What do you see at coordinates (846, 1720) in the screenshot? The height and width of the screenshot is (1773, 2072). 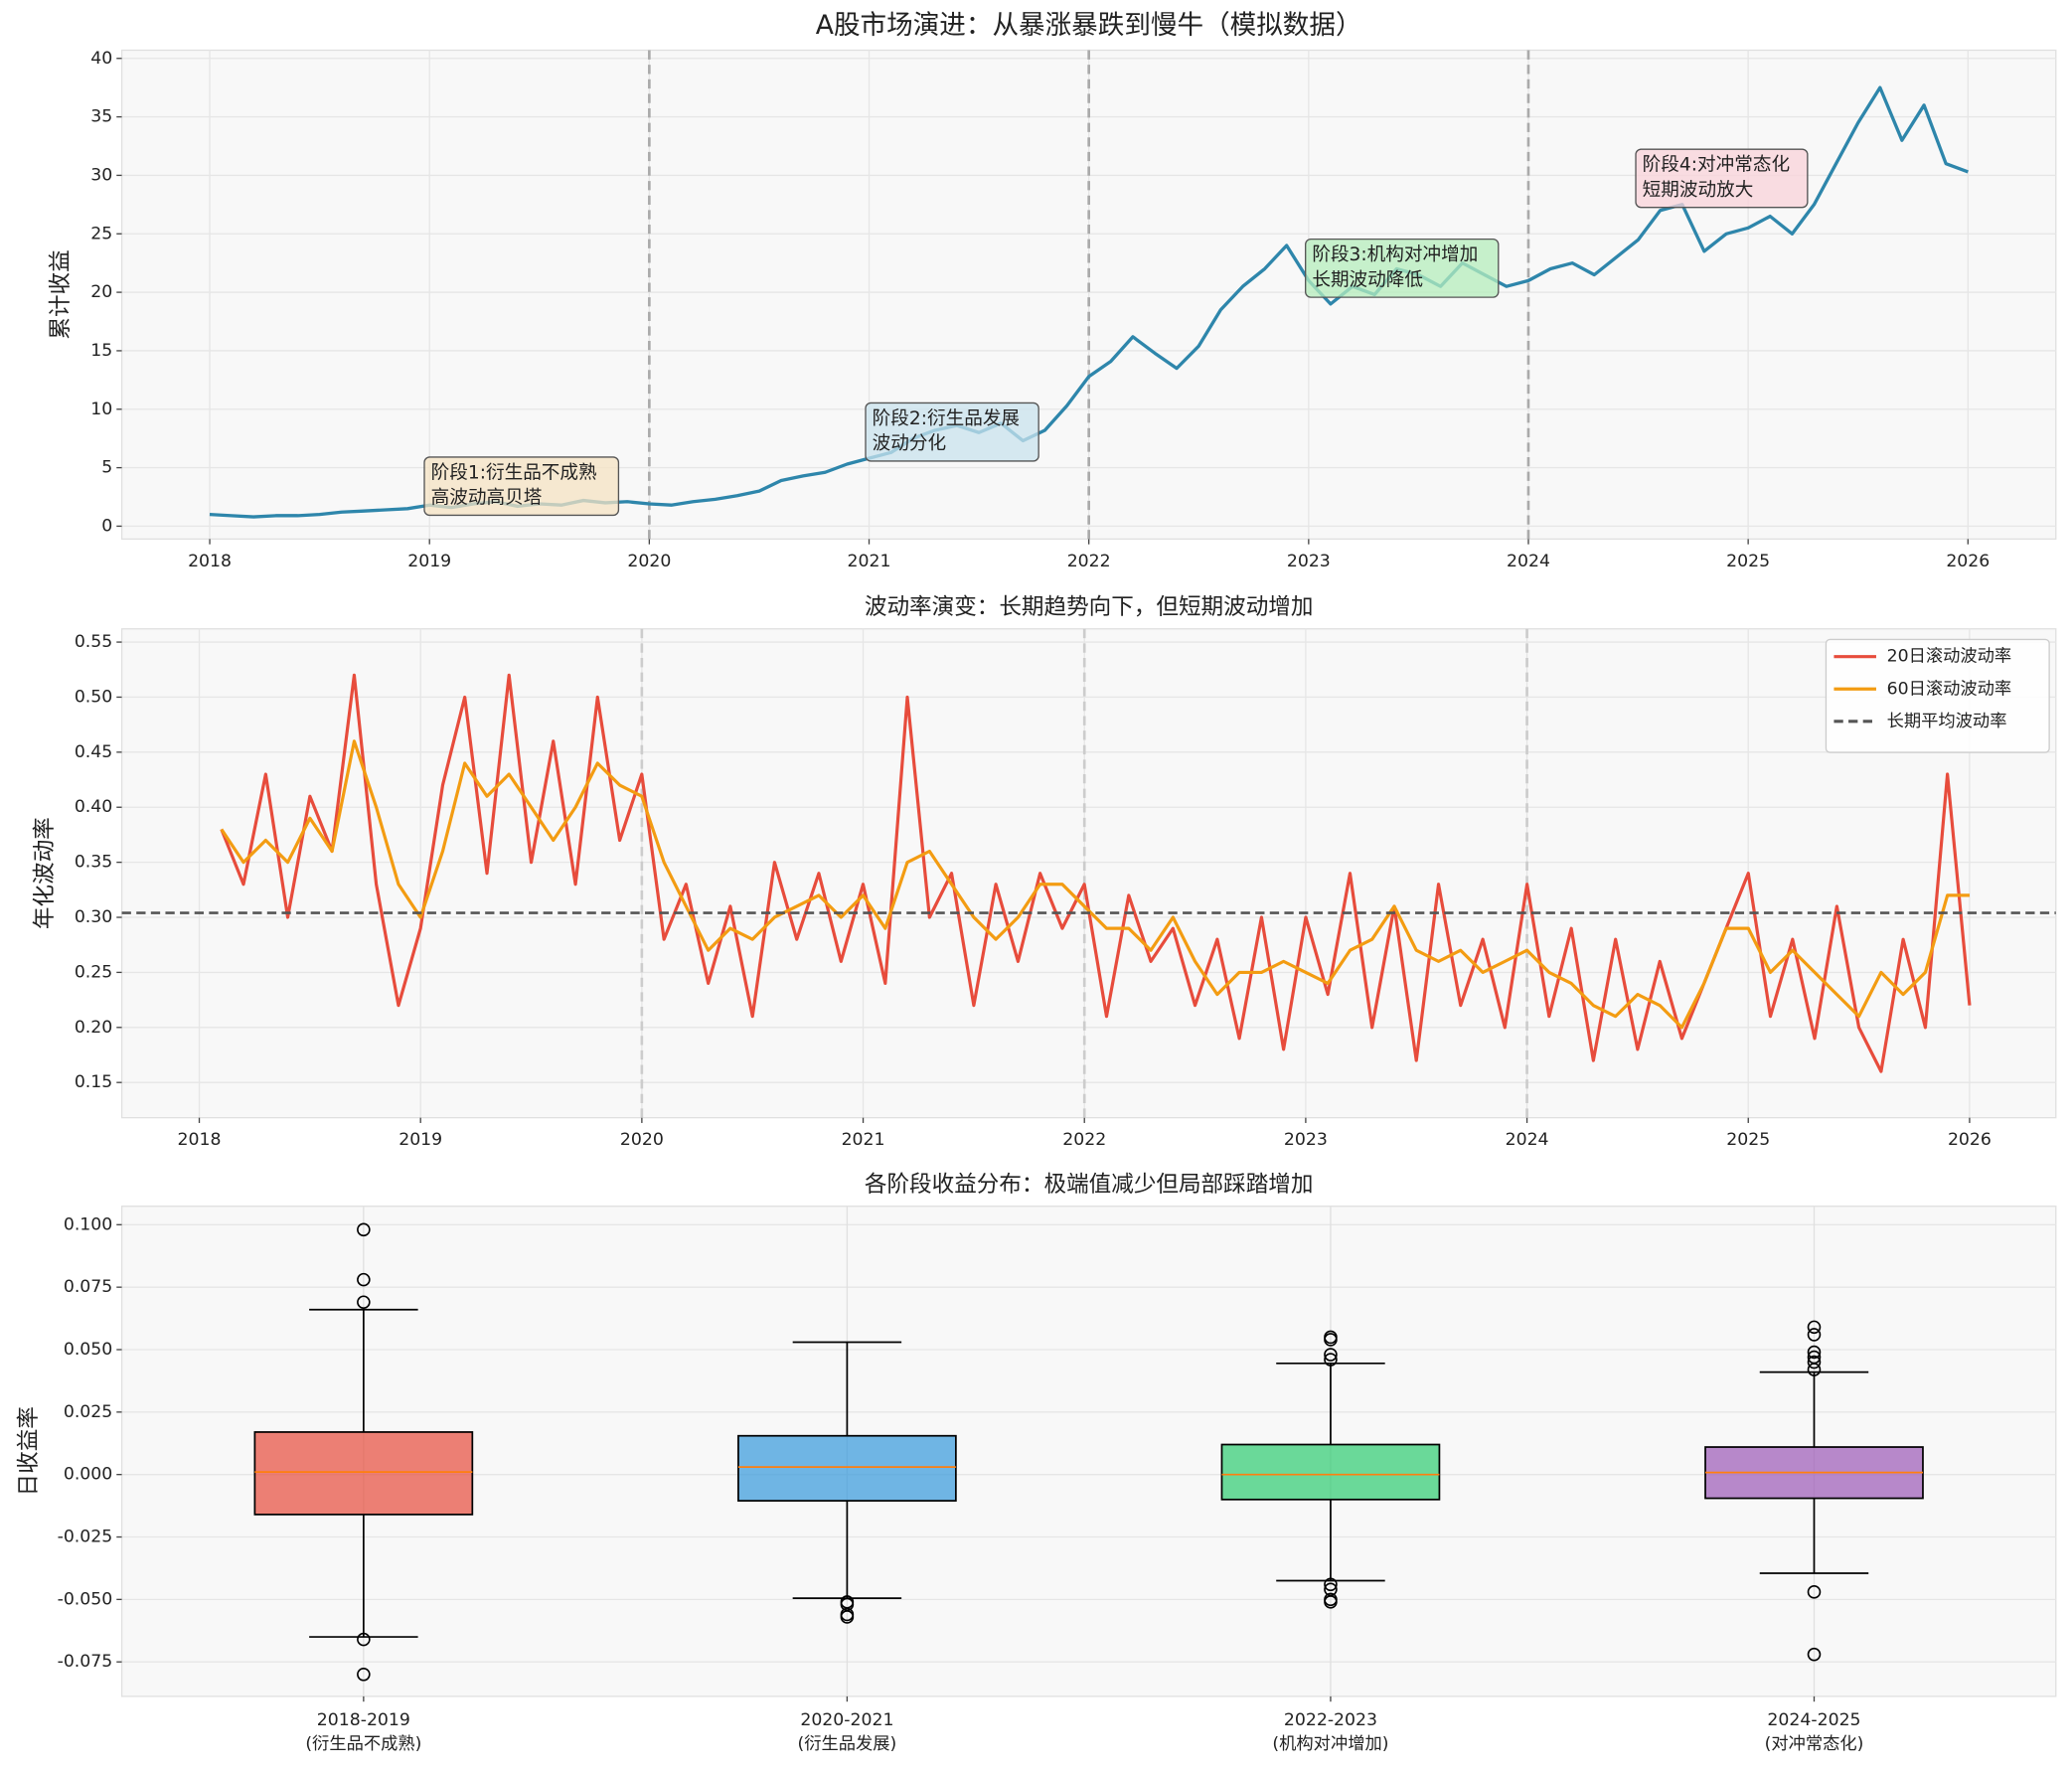 I see `x-tick-label: 2020-2021` at bounding box center [846, 1720].